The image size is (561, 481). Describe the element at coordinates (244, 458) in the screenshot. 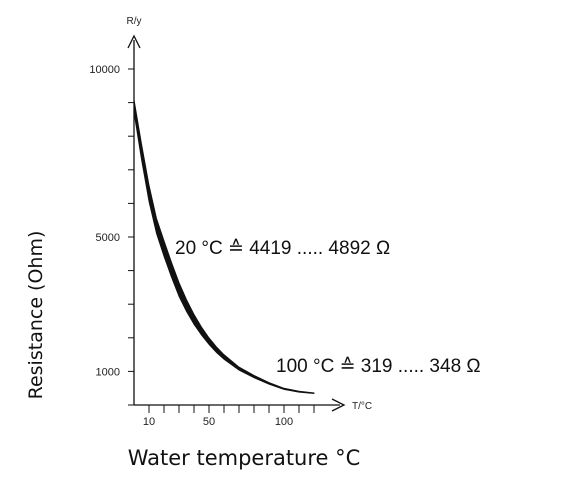

I see `x-axis-title: Water temperature °C` at that location.